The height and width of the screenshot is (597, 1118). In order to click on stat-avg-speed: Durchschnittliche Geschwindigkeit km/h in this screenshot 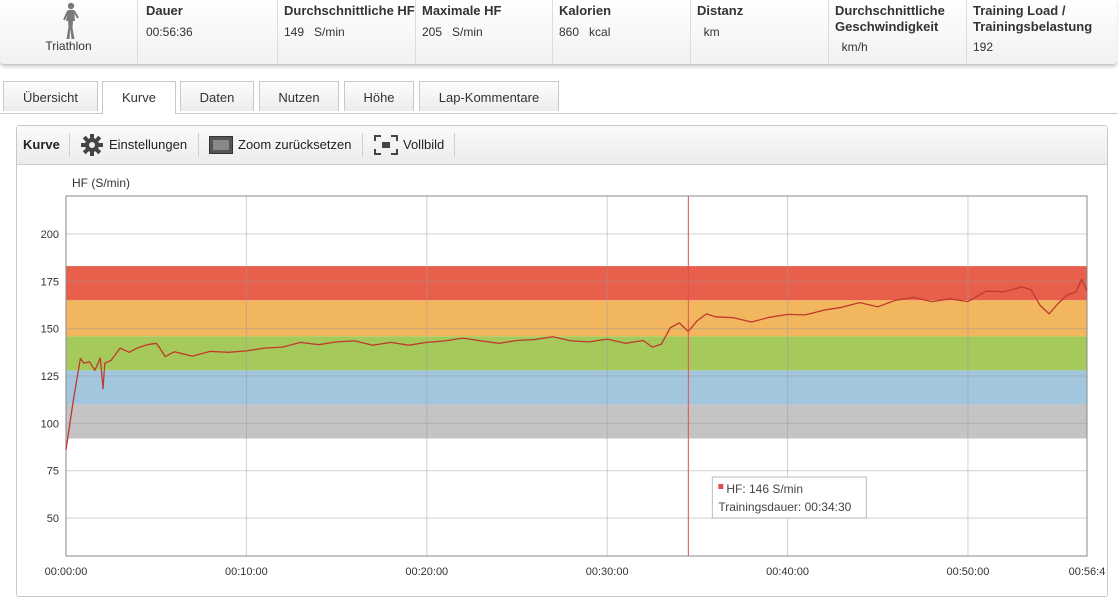, I will do `click(897, 32)`.